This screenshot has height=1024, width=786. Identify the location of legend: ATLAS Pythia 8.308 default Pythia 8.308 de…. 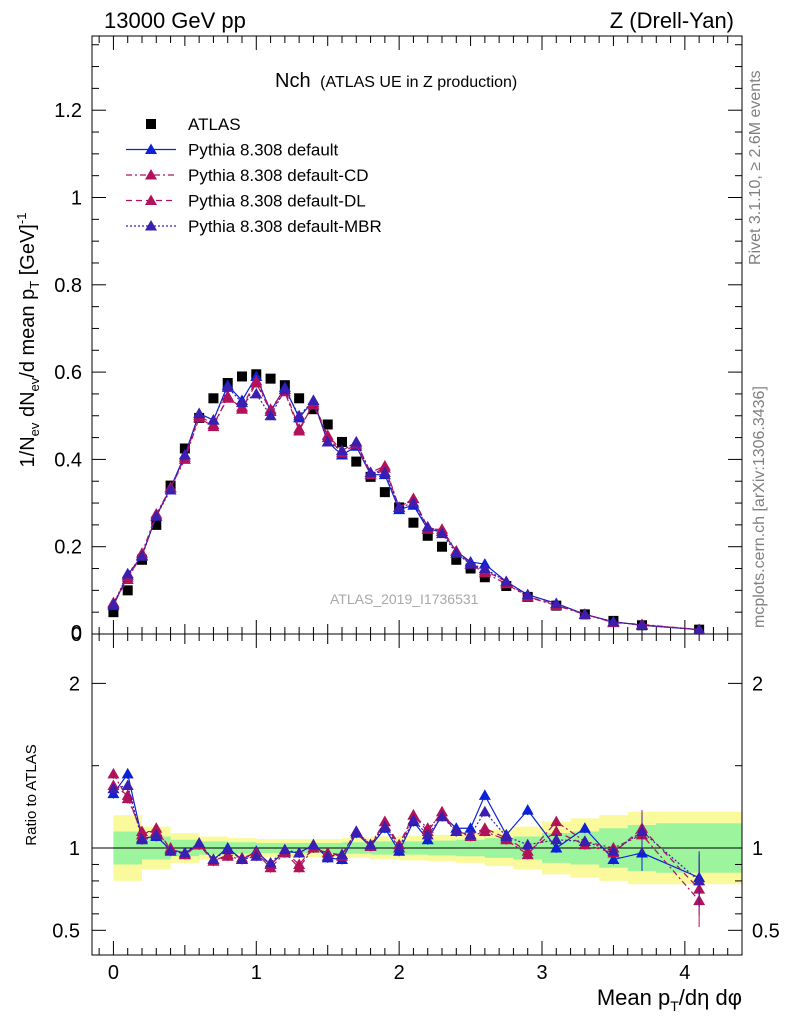
(254, 175).